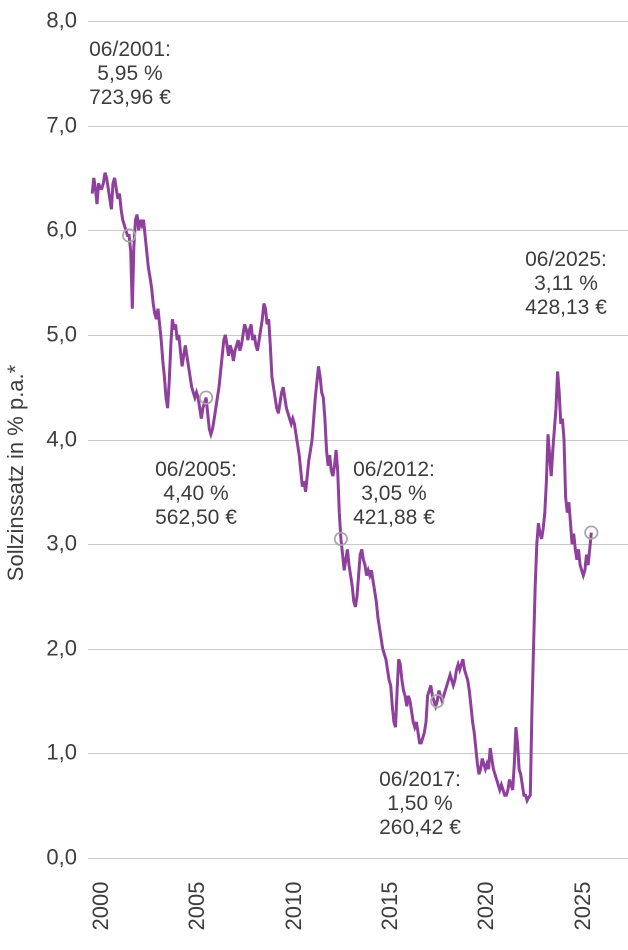  I want to click on annotation-rate: 5,95 %, so click(130, 73).